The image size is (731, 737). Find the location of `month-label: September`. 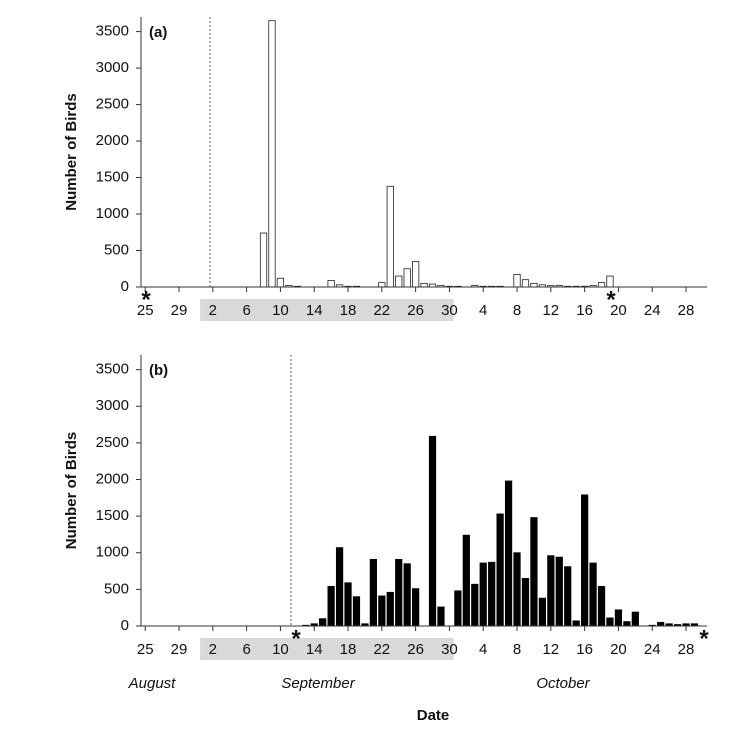

month-label: September is located at coordinates (318, 683).